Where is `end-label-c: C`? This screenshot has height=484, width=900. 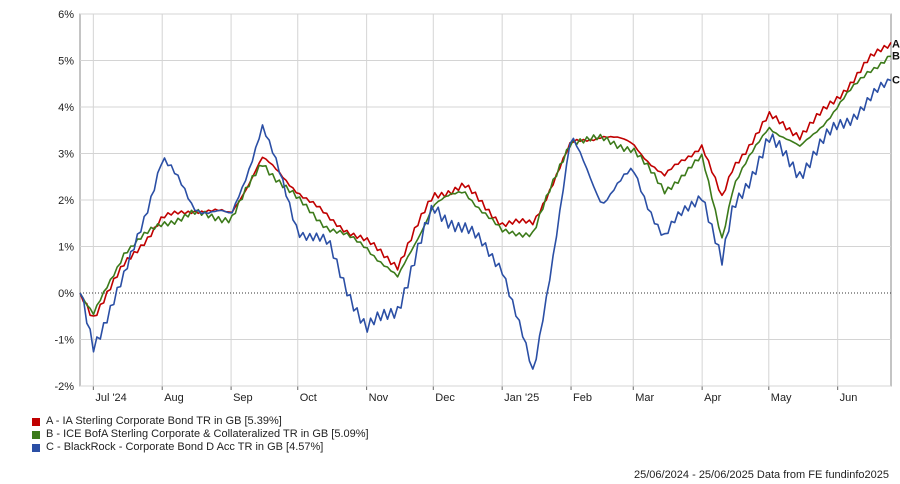
end-label-c: C is located at coordinates (896, 80).